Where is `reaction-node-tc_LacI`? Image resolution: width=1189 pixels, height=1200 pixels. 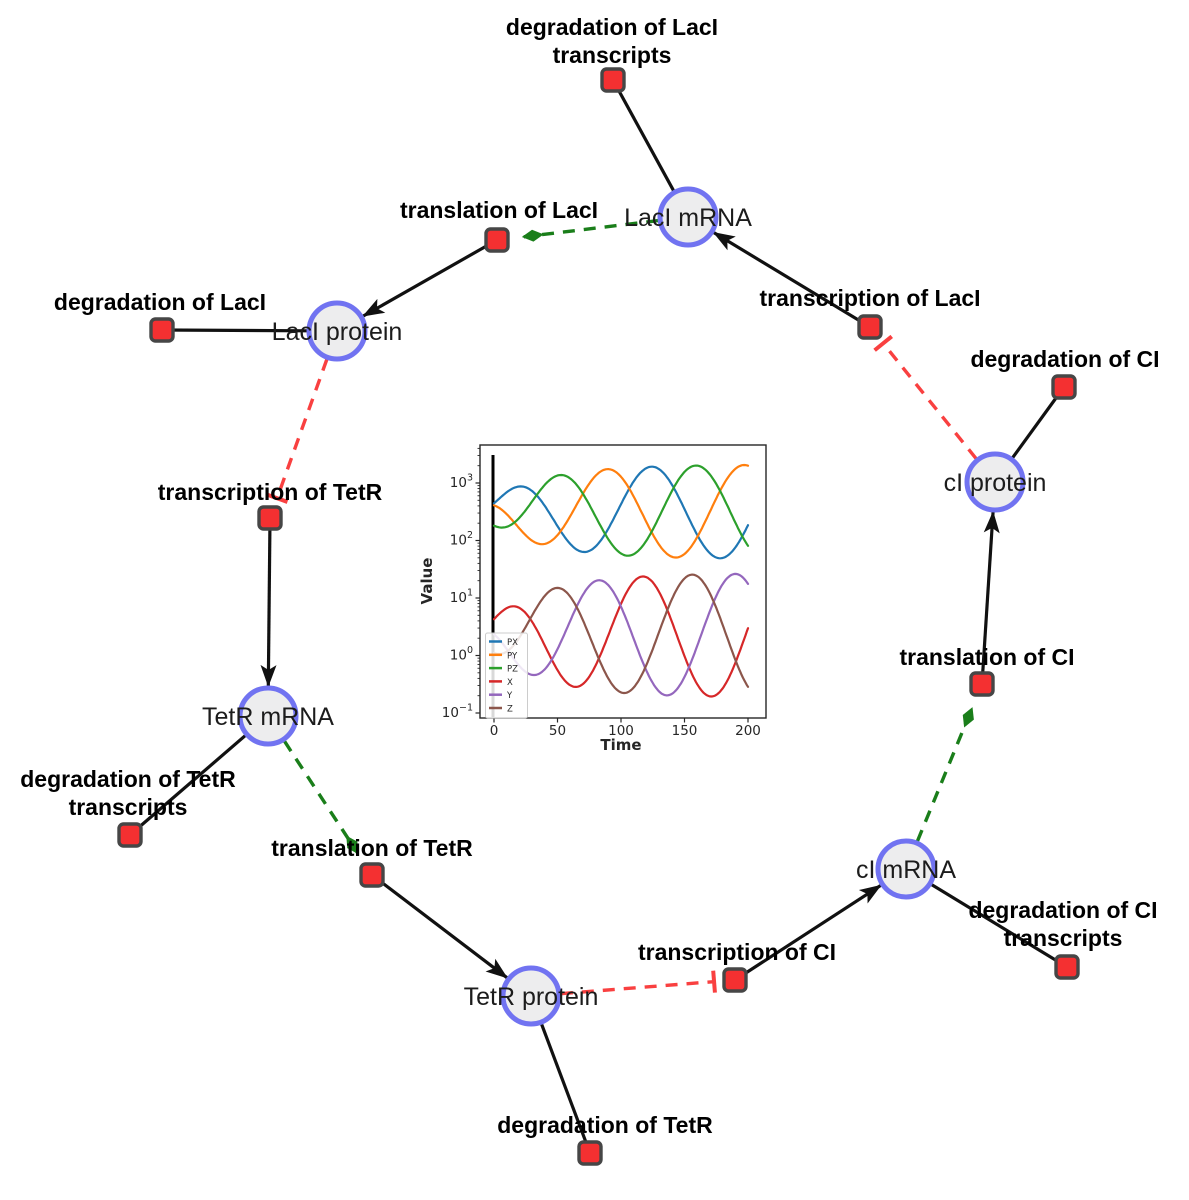
reaction-node-tc_LacI is located at coordinates (870, 327).